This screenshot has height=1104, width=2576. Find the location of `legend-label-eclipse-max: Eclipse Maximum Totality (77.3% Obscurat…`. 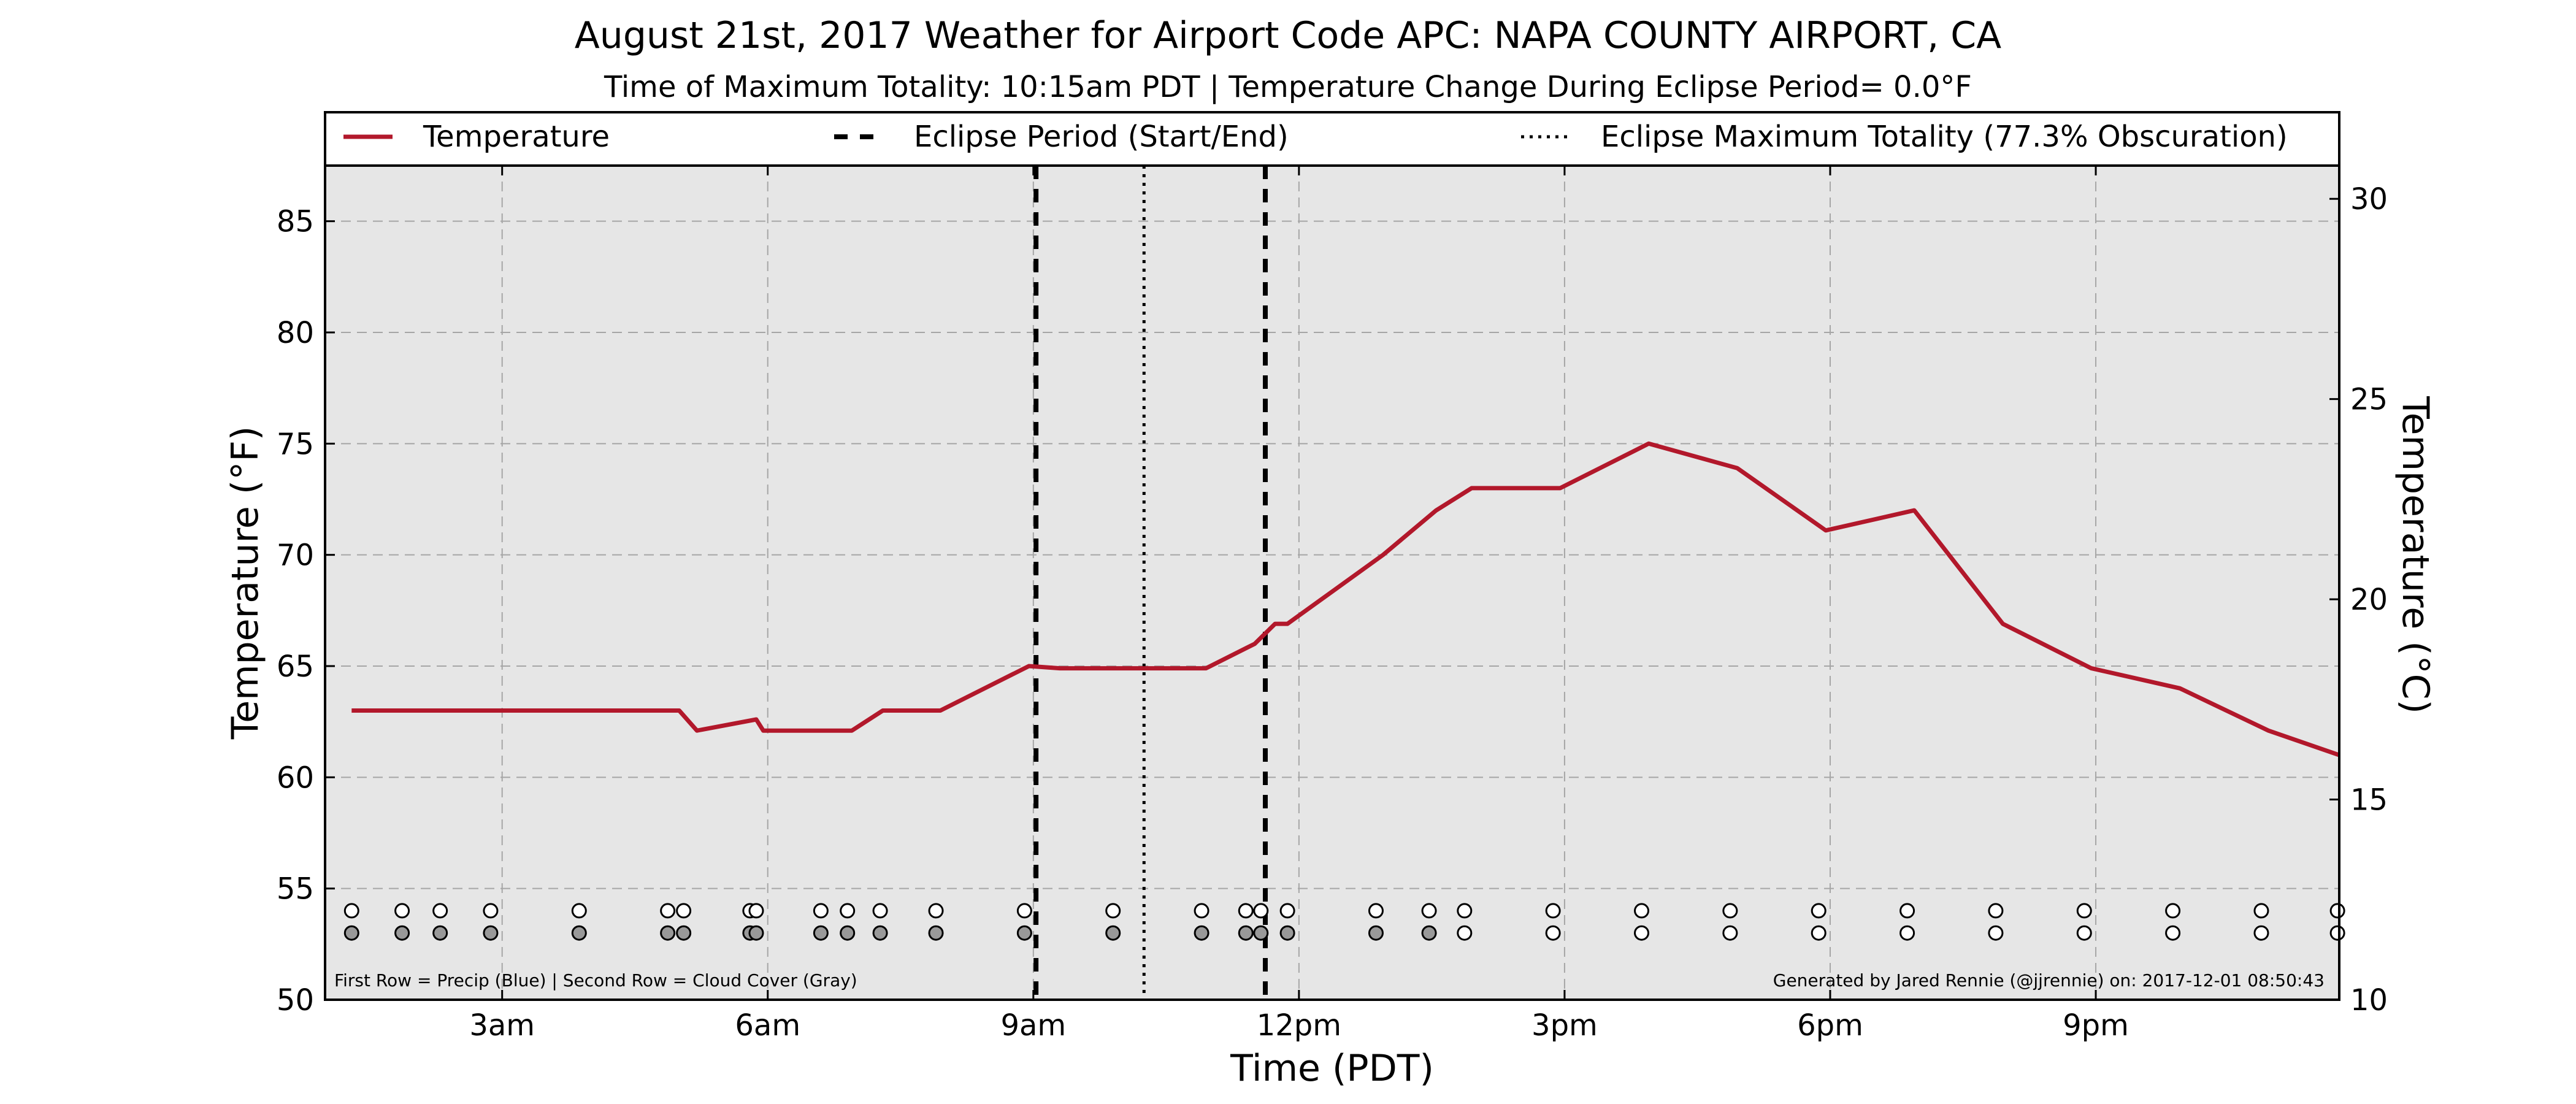

legend-label-eclipse-max: Eclipse Maximum Totality (77.3% Obscurat… is located at coordinates (1944, 137).